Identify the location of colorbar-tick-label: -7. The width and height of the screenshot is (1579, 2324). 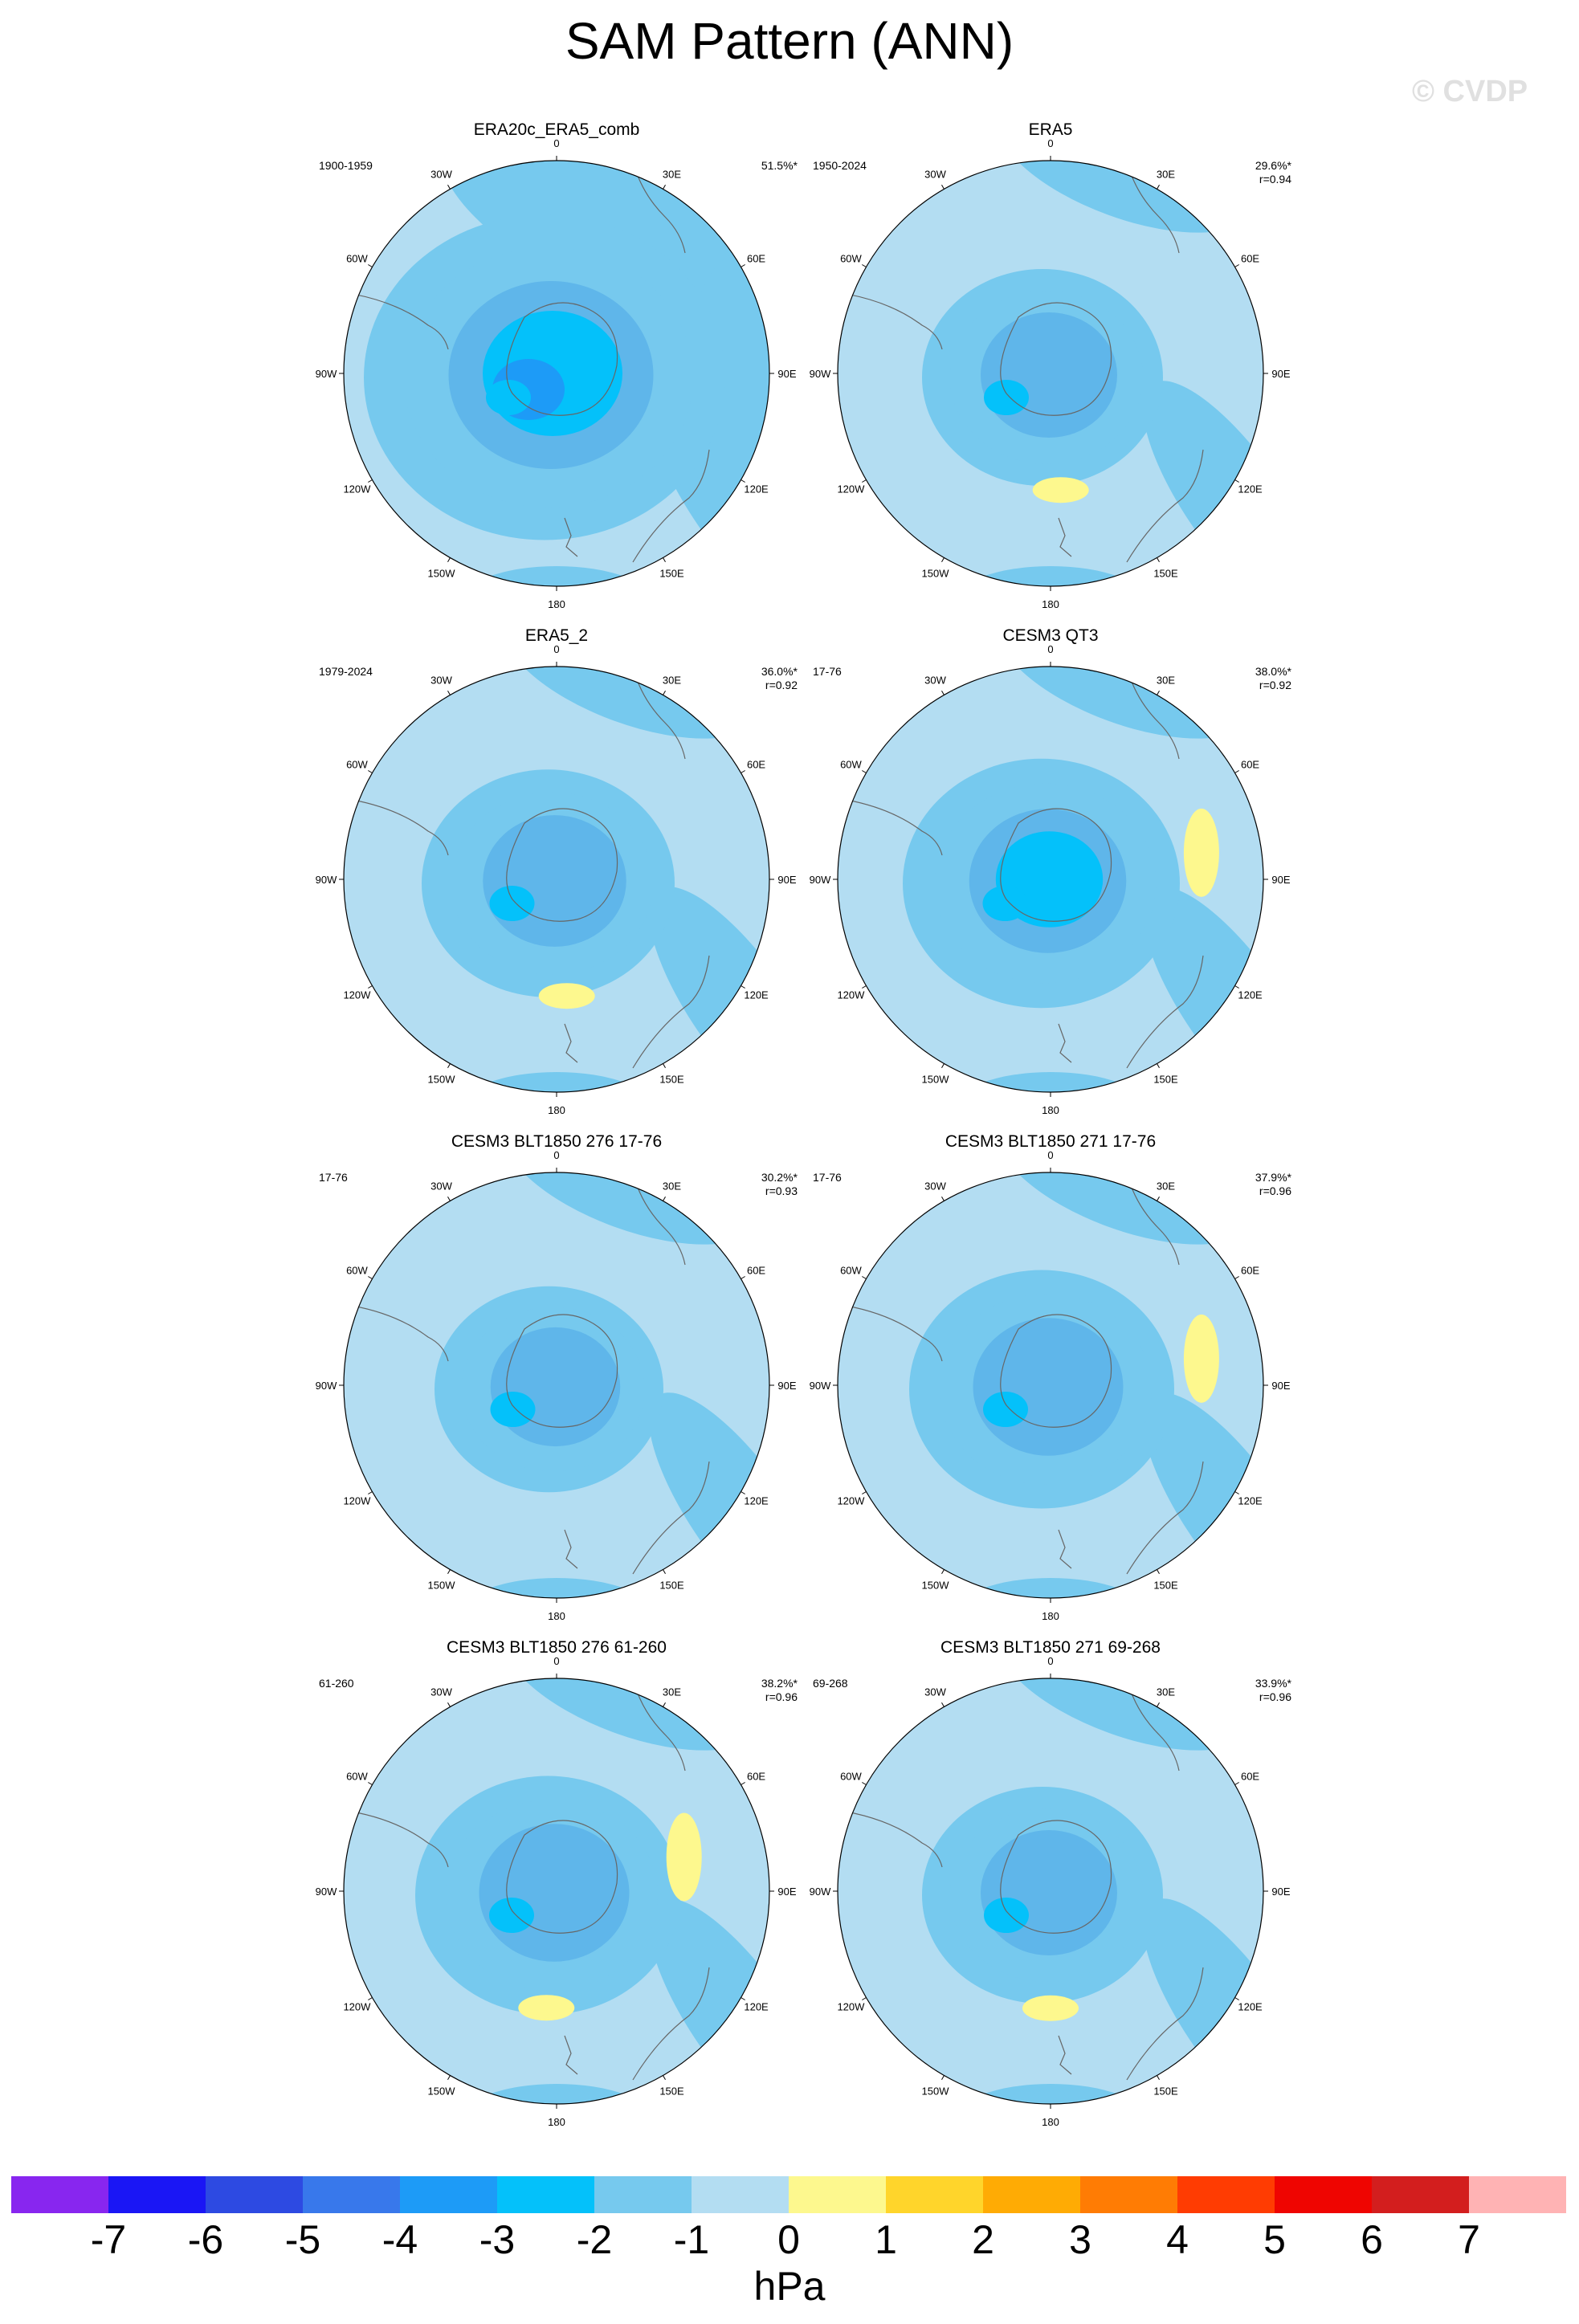
(108, 2240).